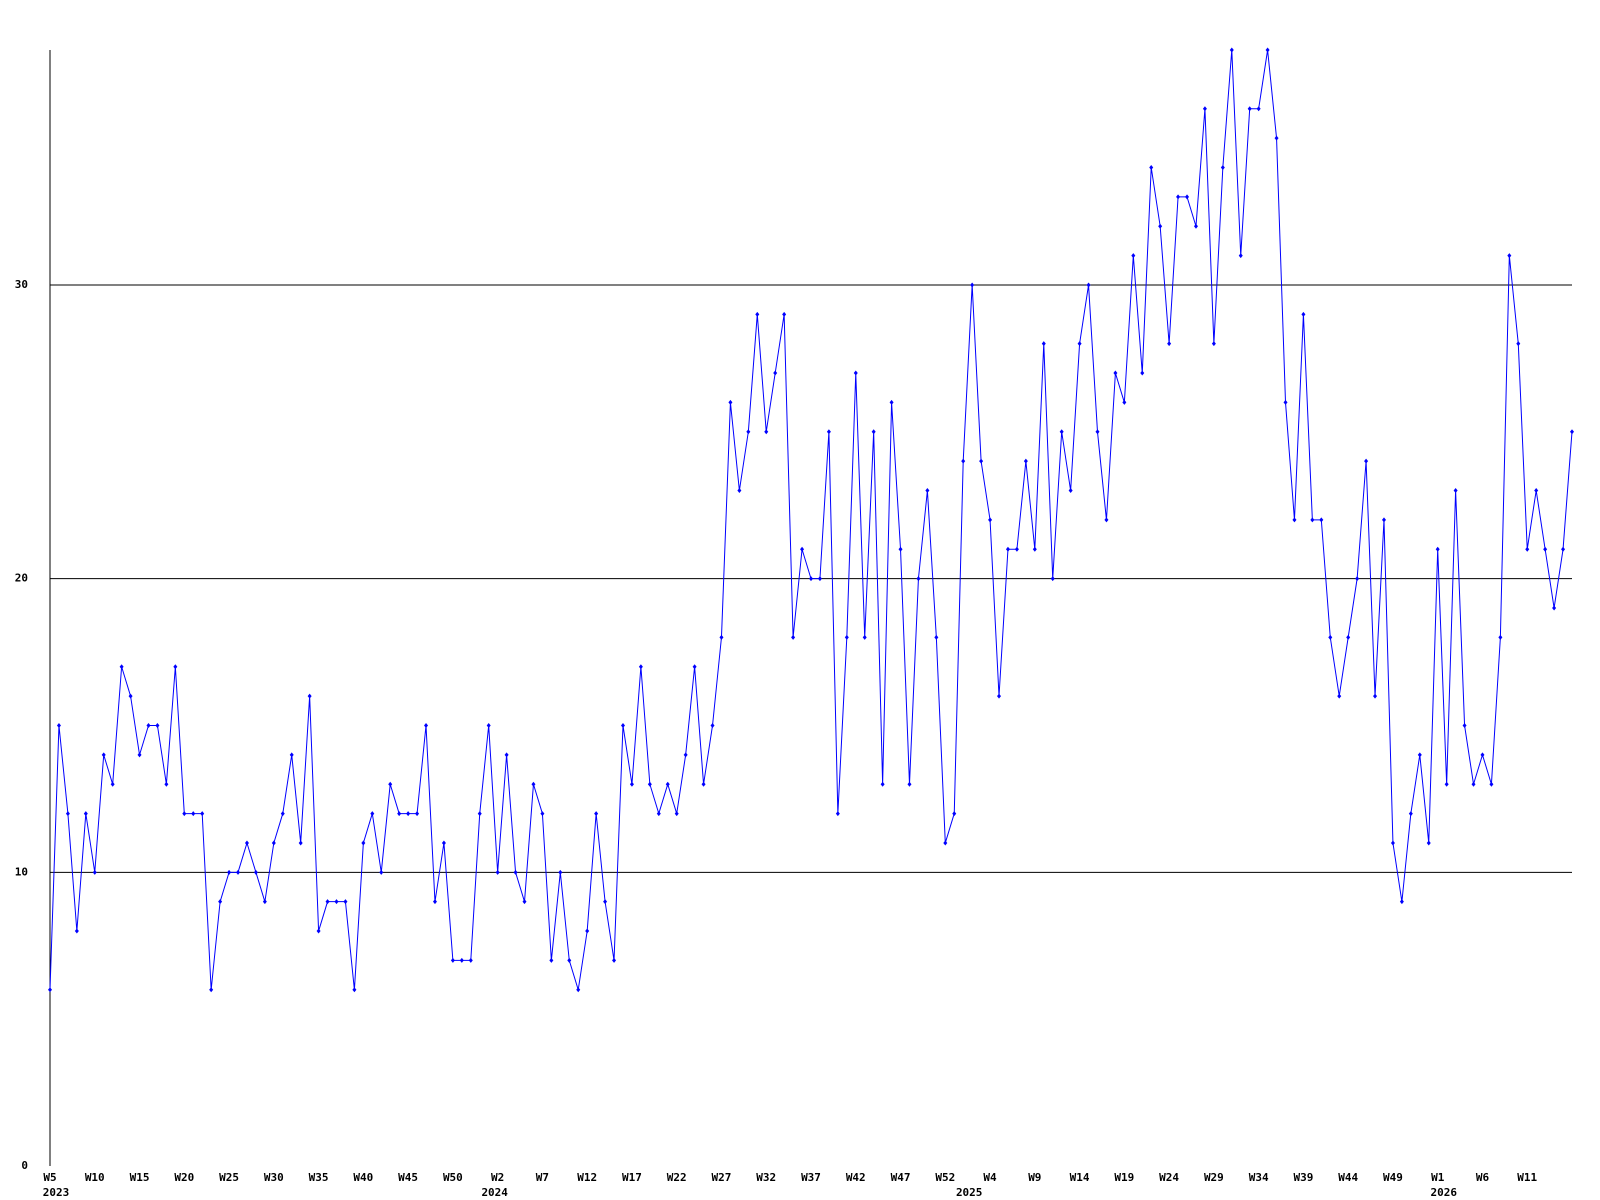 Image resolution: width=1600 pixels, height=1200 pixels. Describe the element at coordinates (274, 1177) in the screenshot. I see `x-tick-label: W30` at that location.